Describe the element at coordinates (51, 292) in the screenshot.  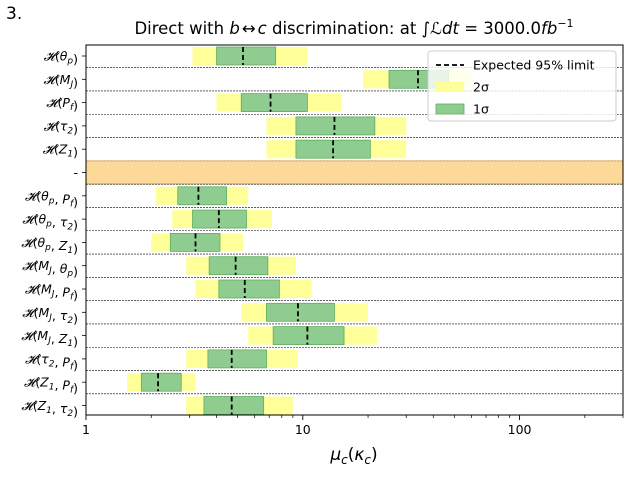
I see `y-tick-label: 𝓗(MJ, Pf)` at that location.